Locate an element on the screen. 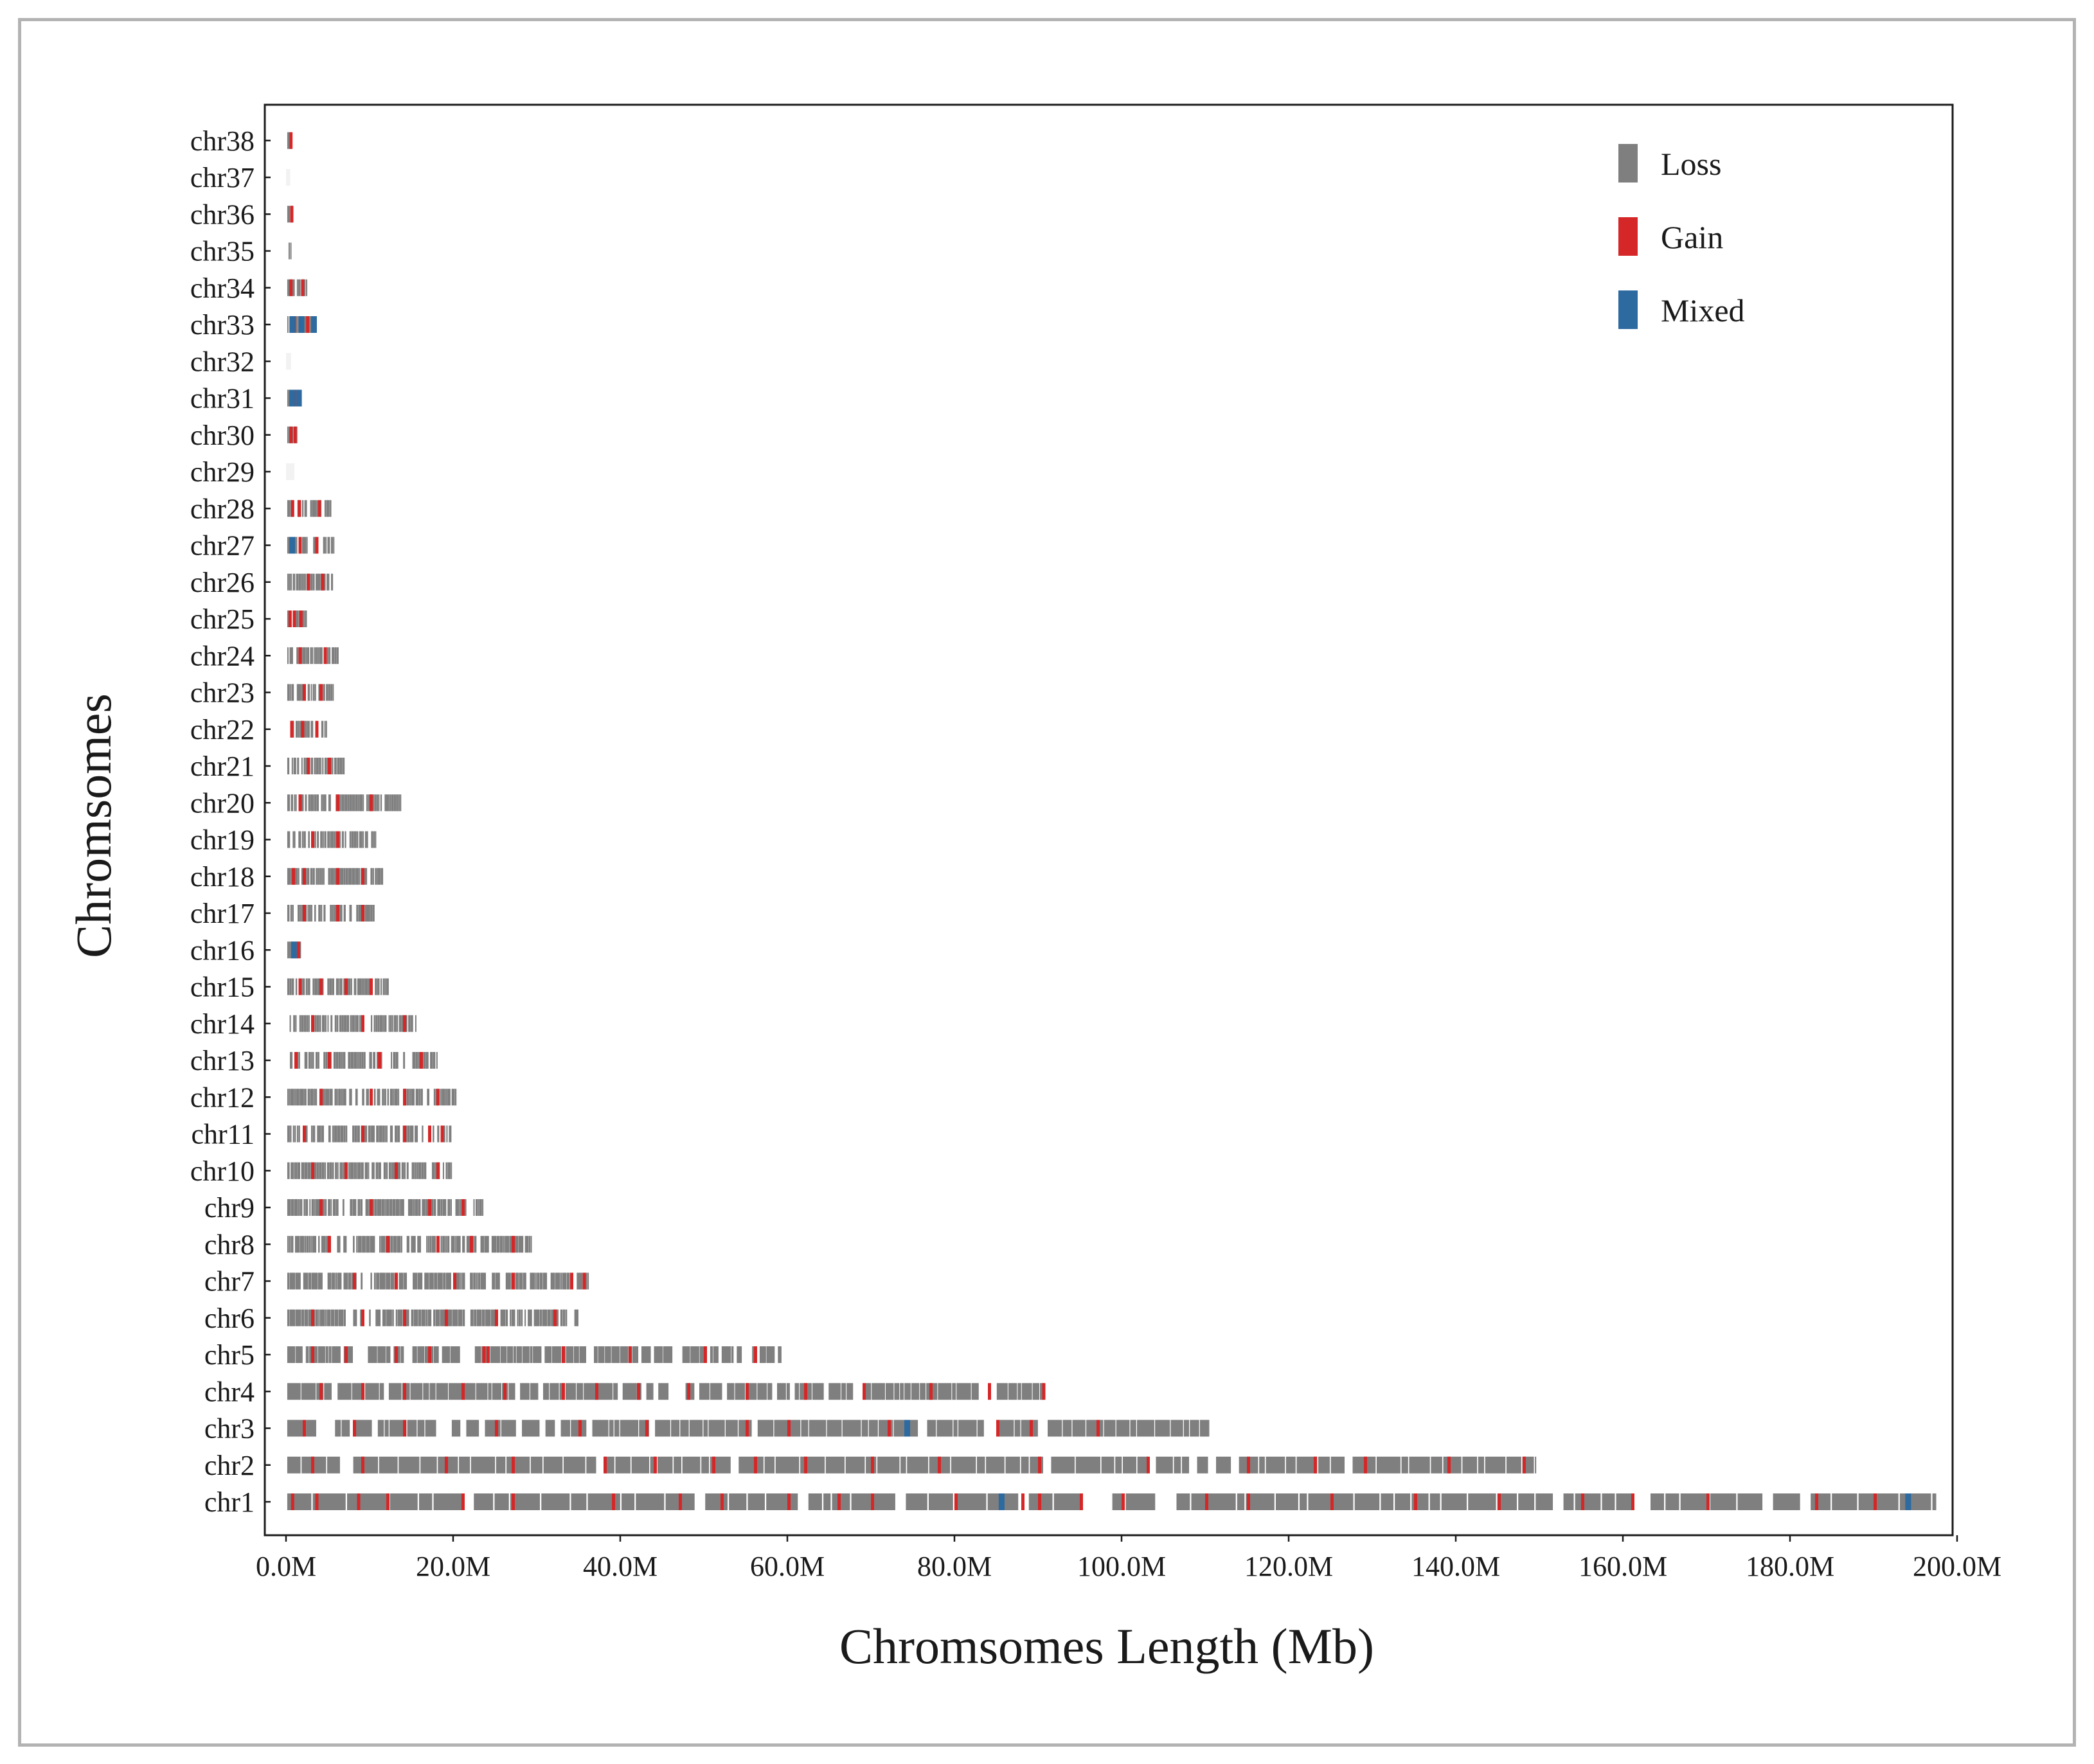 Image resolution: width=2094 pixels, height=1764 pixels. chromosome-track is located at coordinates (288, 361).